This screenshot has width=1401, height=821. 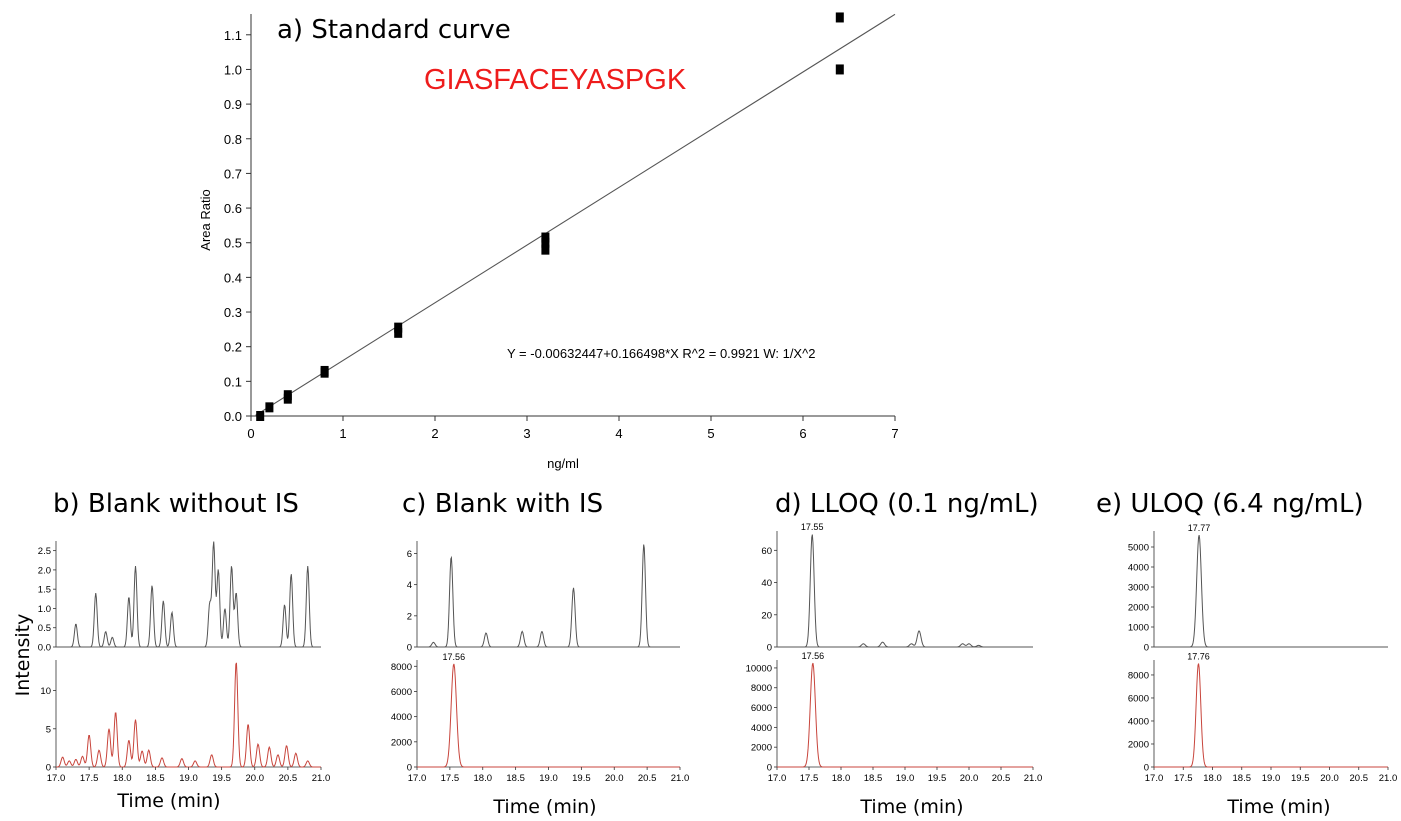 I want to click on panel-c-title: c) Blank with IS, so click(x=502, y=504).